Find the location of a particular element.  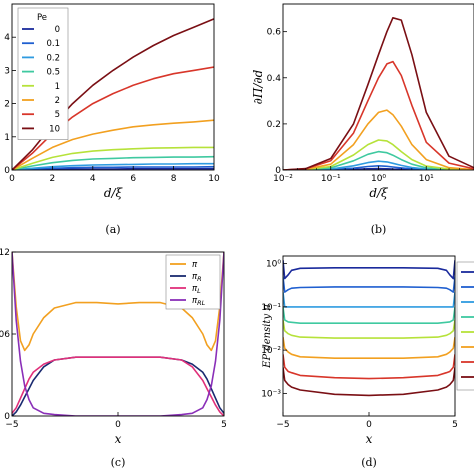

series-line-π_L is located at coordinates (118, 386).